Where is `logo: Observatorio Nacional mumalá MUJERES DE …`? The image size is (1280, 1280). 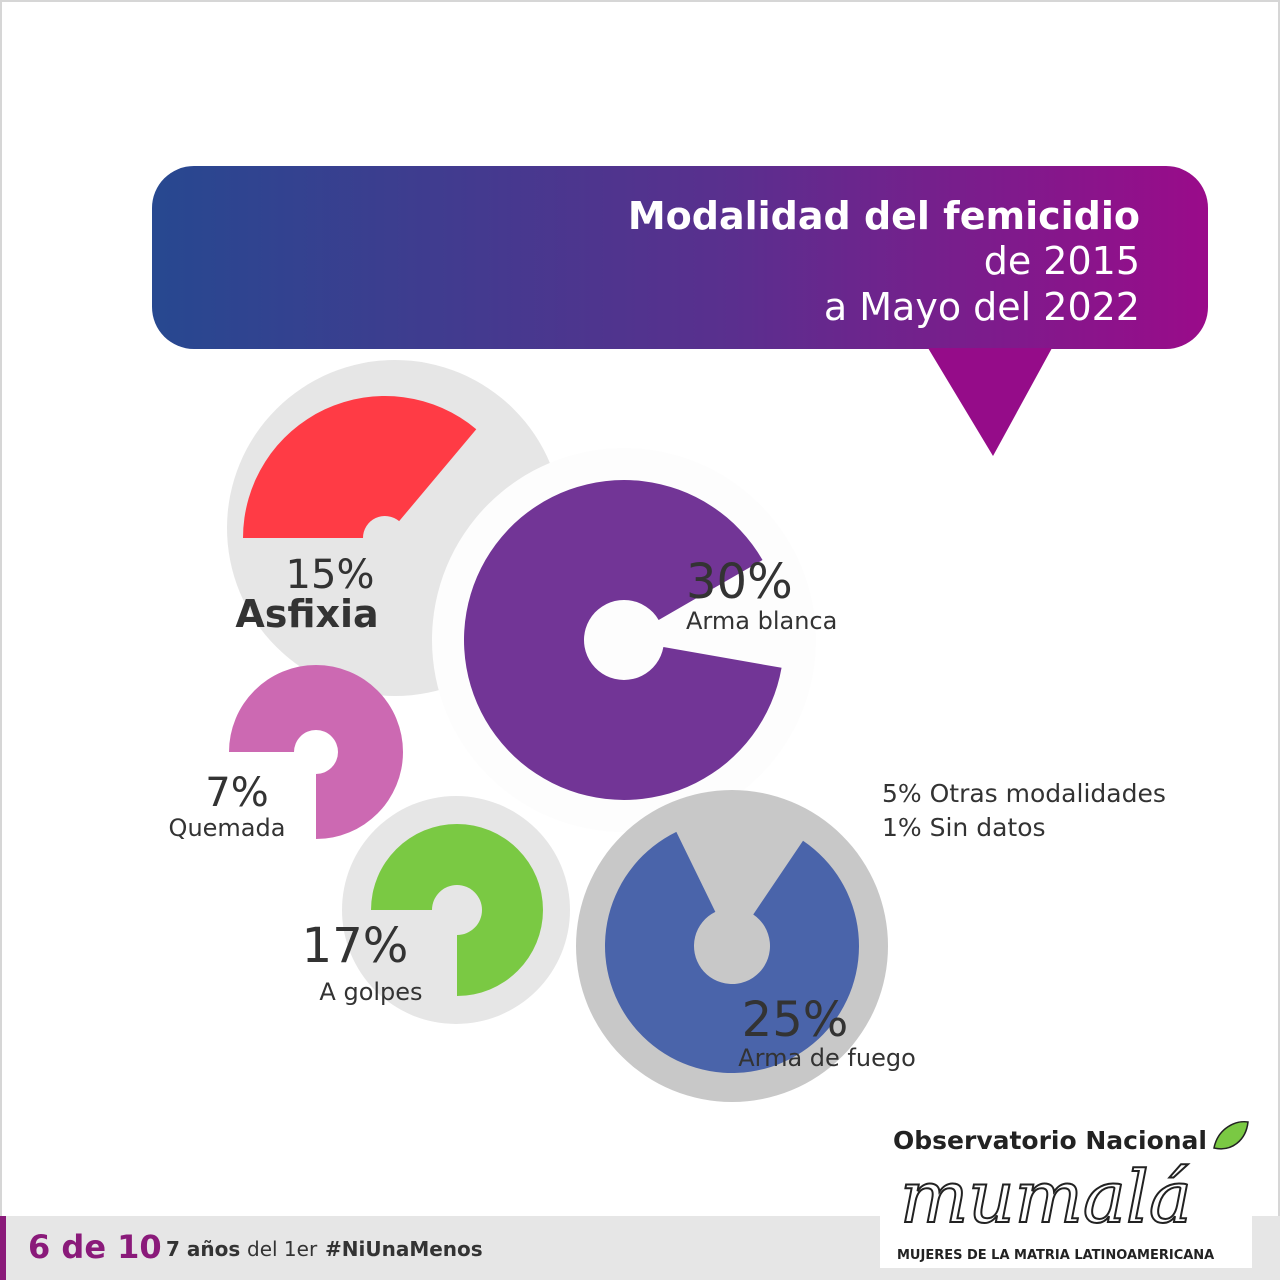 logo: Observatorio Nacional mumalá MUJERES DE … is located at coordinates (1066, 1193).